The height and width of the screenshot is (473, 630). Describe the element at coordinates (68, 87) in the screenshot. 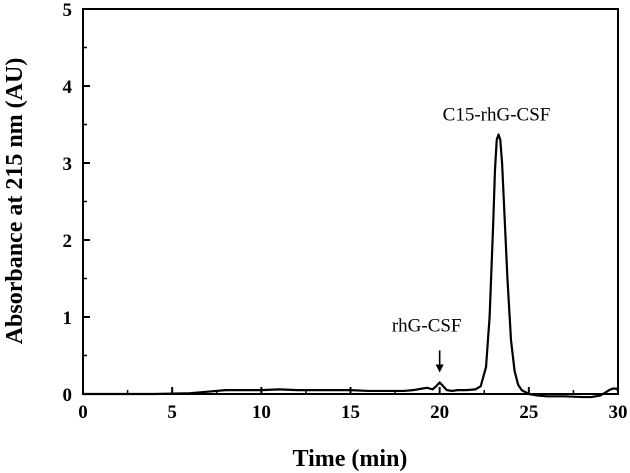

I see `y-tick-label: 4` at that location.